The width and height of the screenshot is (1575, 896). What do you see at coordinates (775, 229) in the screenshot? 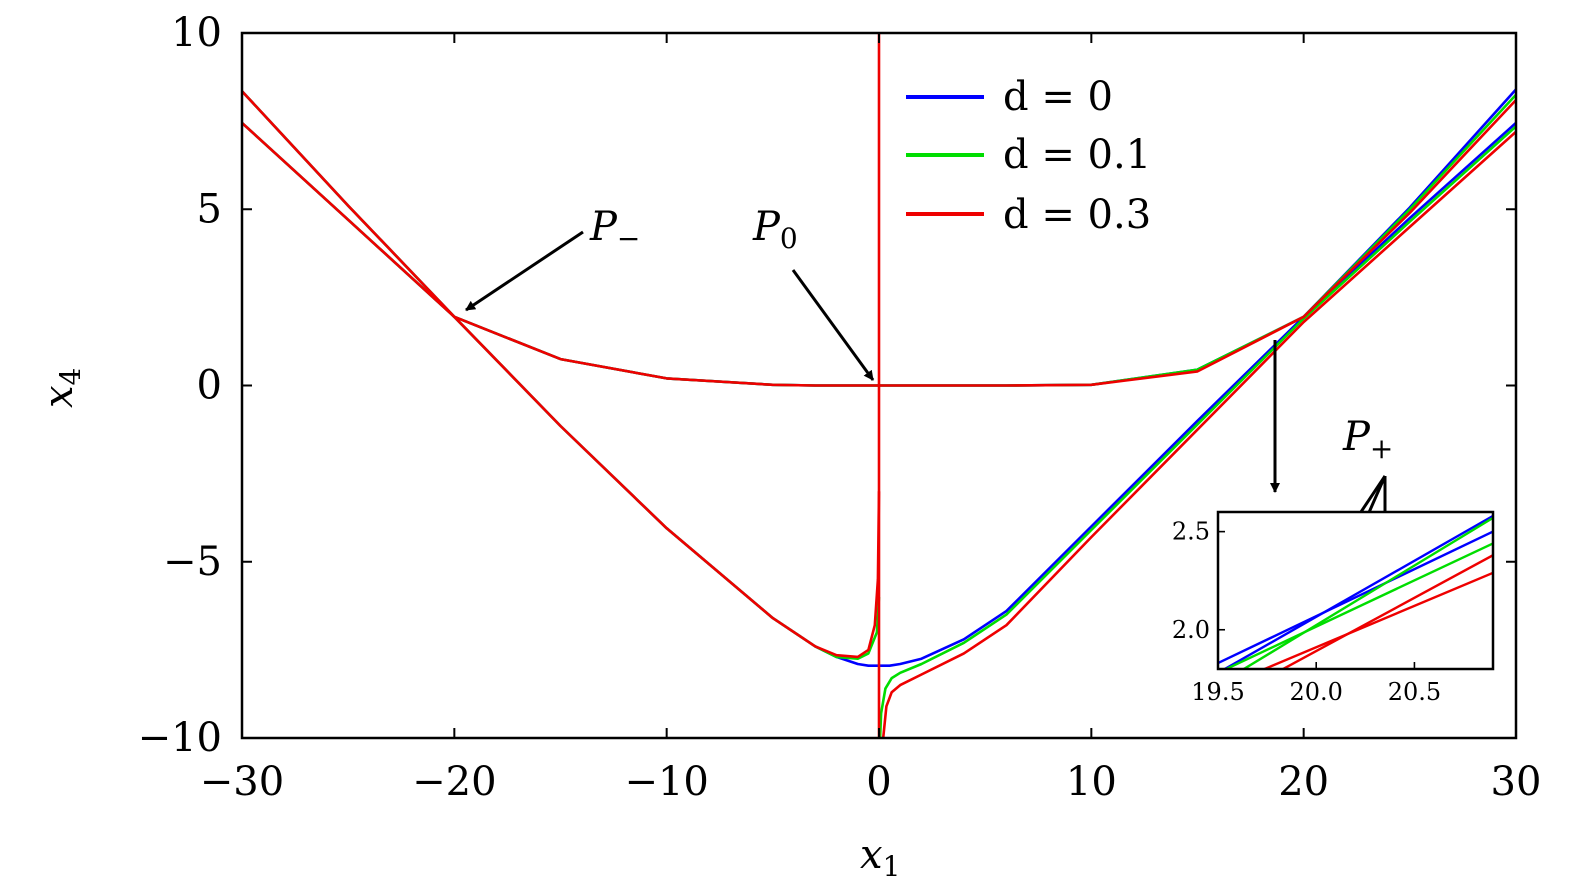
I see `annotation-p-zero-label: P0` at bounding box center [775, 229].